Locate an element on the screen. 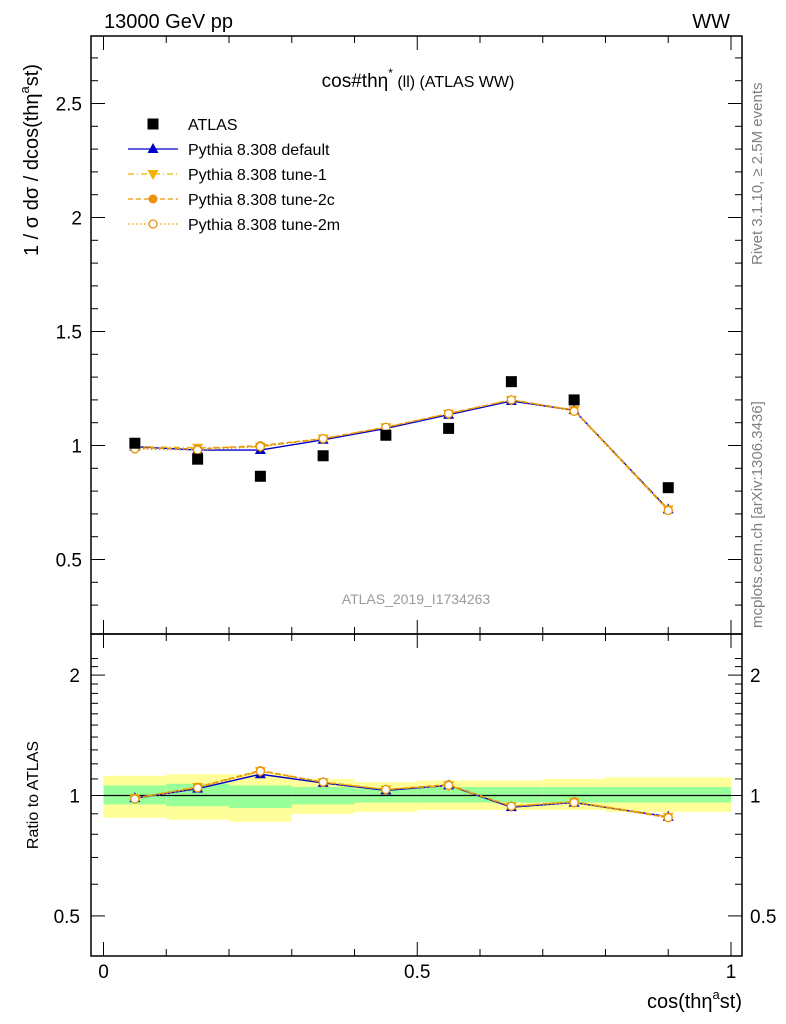  header-right-label: WW is located at coordinates (711, 22).